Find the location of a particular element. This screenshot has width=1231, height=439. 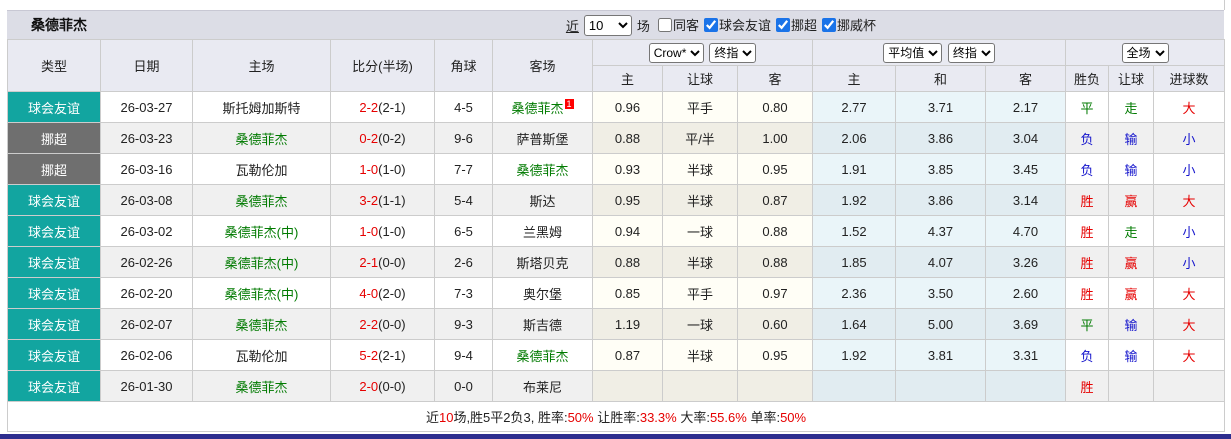

europe-draw-odds-cell: 4.37 is located at coordinates (940, 231).